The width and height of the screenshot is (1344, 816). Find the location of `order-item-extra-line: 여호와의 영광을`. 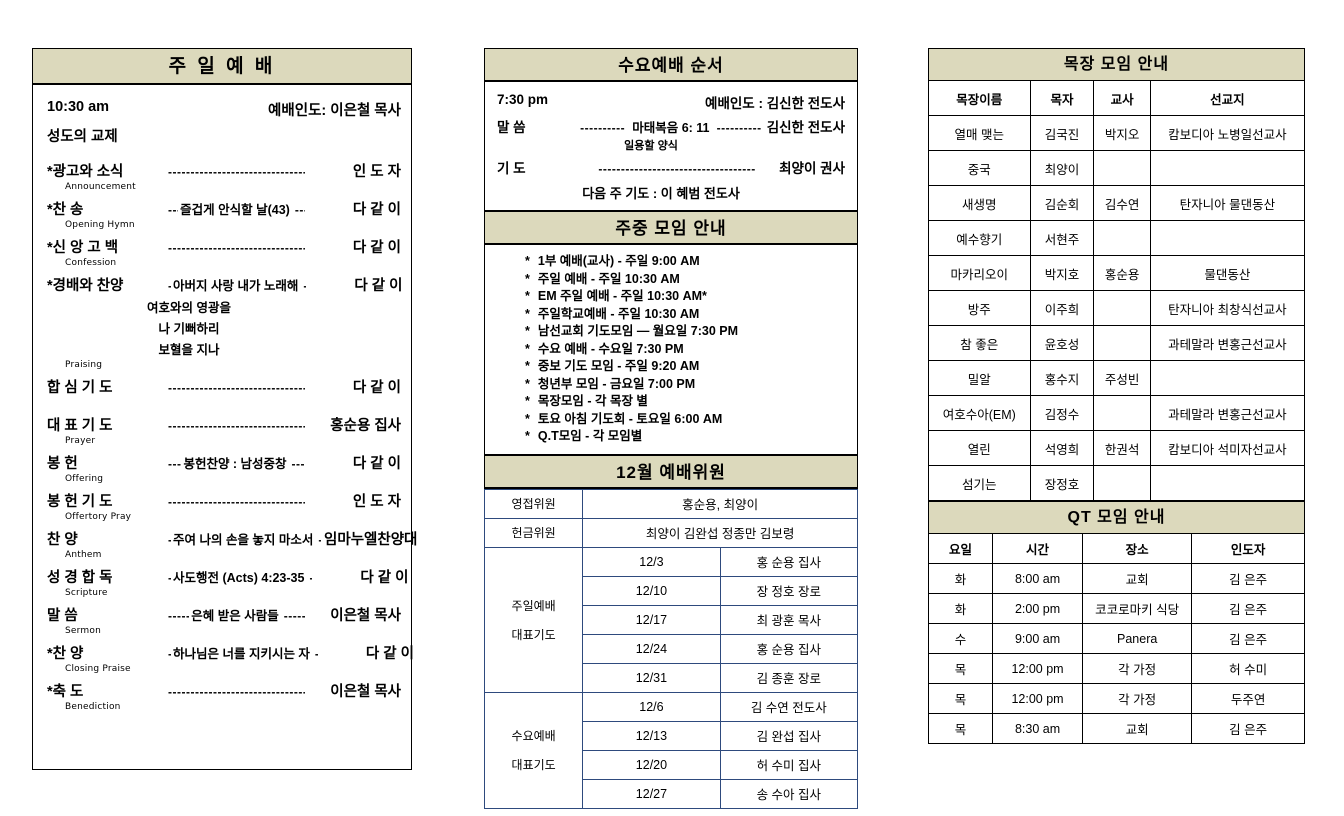

order-item-extra-line: 여호와의 영광을 is located at coordinates (189, 308).